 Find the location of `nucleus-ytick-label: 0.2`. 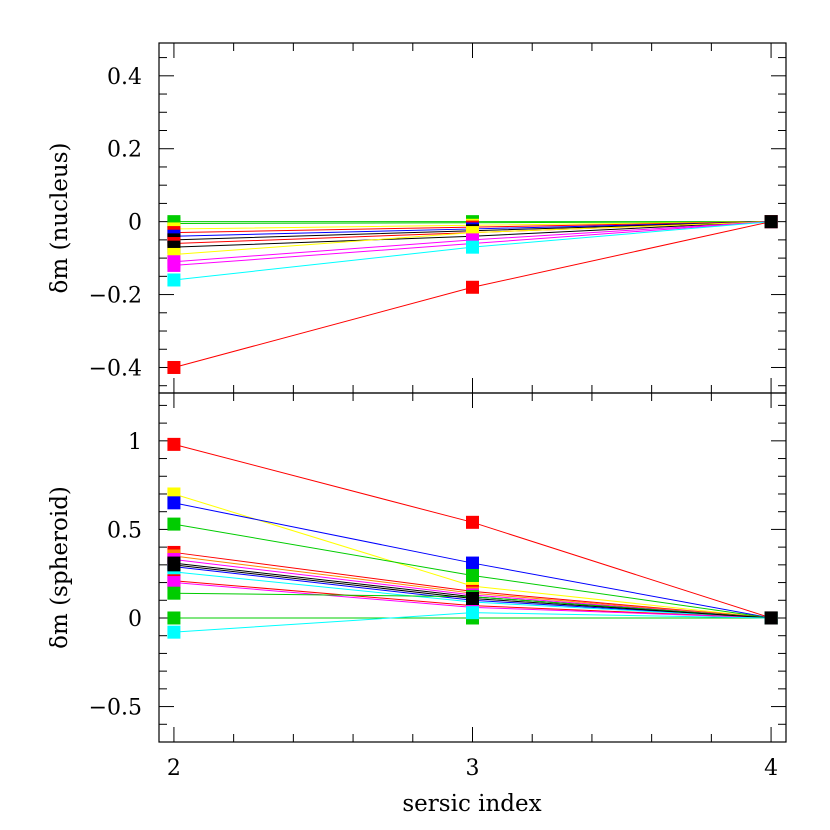

nucleus-ytick-label: 0.2 is located at coordinates (124, 150).